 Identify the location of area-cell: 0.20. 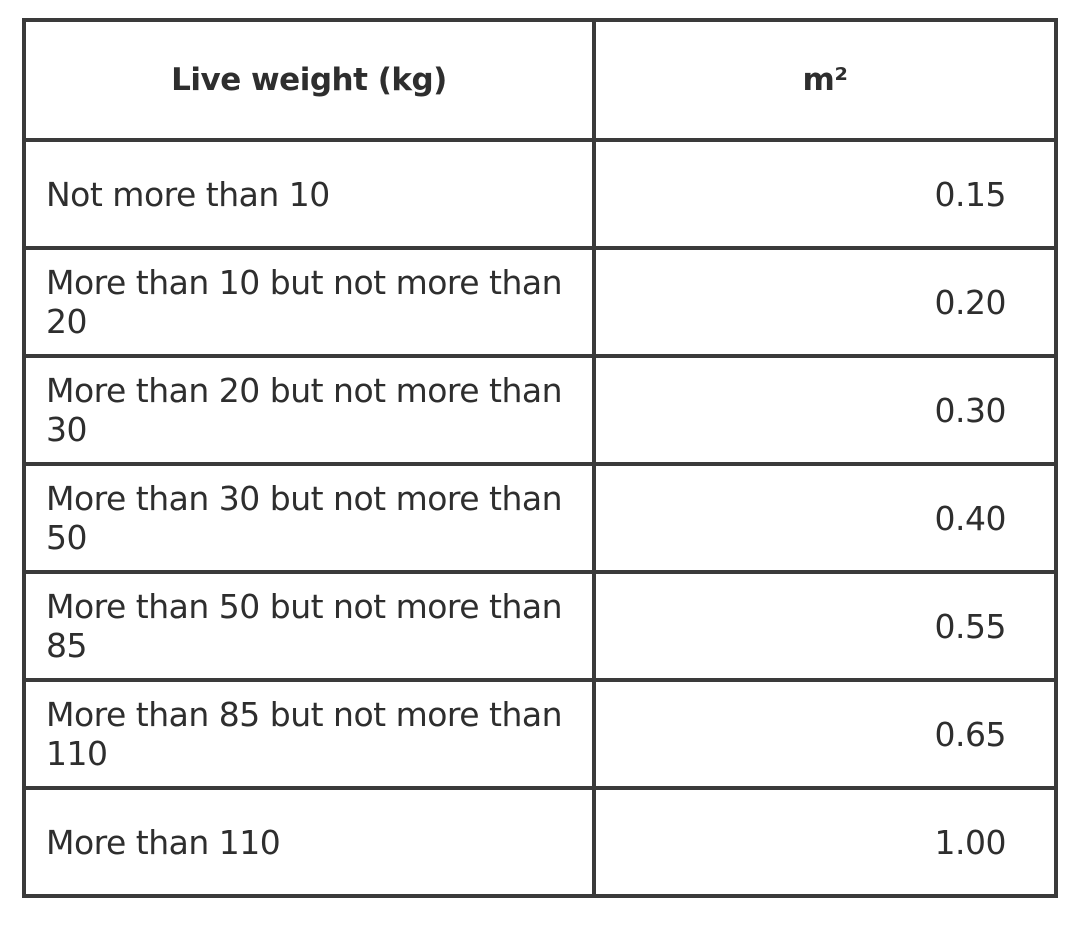
(825, 302).